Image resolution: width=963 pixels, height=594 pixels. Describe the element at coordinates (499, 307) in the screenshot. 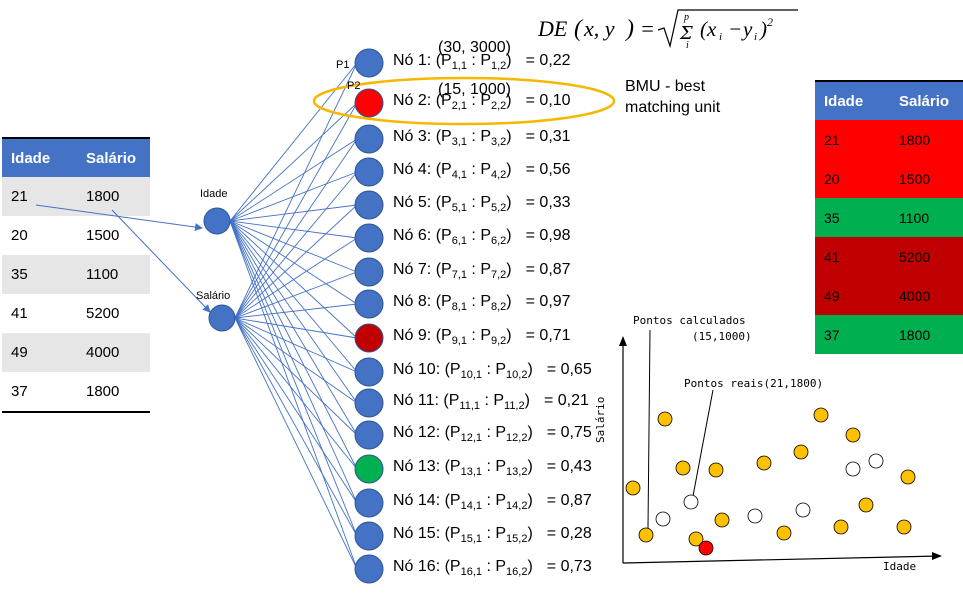

I see `node-subscript: 8,2` at that location.